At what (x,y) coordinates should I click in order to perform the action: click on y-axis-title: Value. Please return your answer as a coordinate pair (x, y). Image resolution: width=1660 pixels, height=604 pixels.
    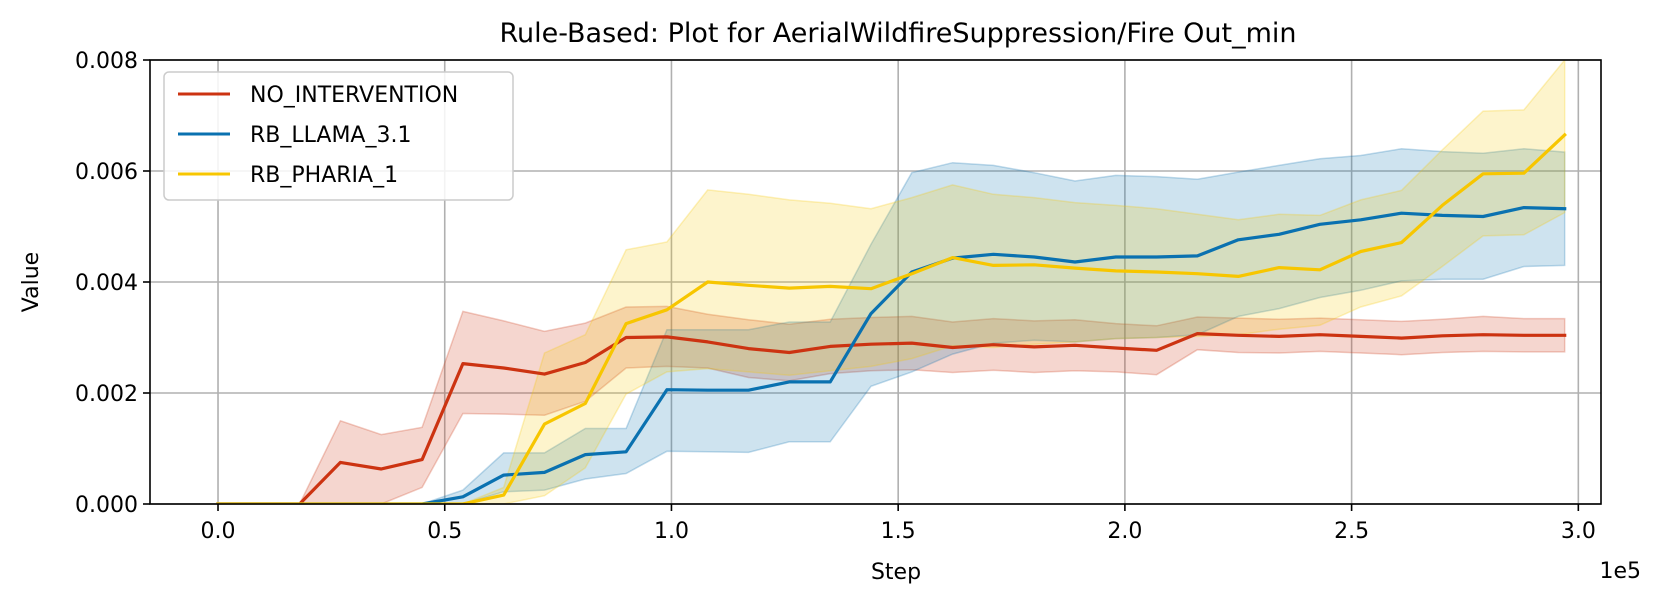
    Looking at the image, I should click on (31, 282).